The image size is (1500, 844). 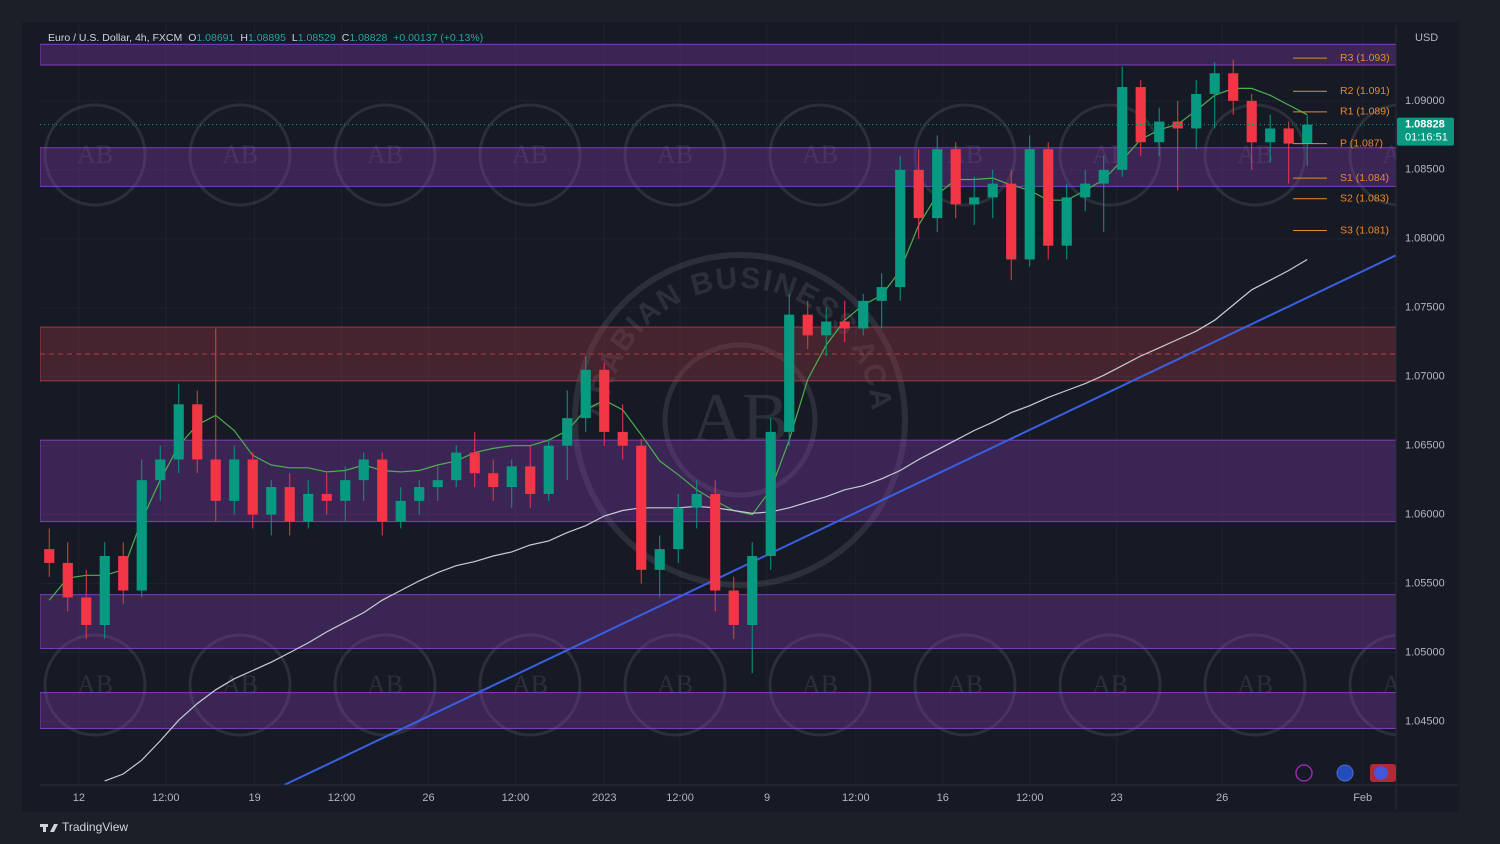 I want to click on ohlc-value: 1.08691, so click(x=215, y=38).